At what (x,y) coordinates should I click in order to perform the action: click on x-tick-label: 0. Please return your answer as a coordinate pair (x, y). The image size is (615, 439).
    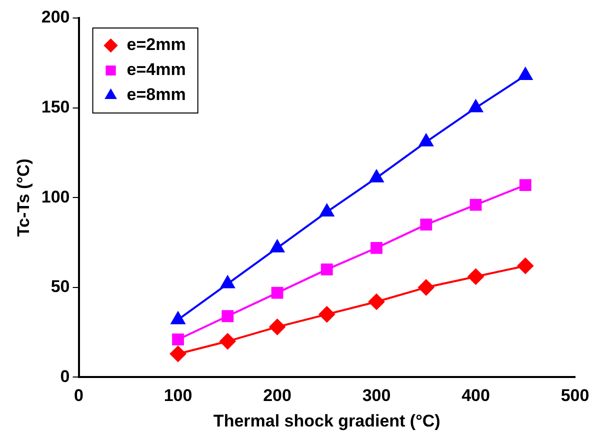
    Looking at the image, I should click on (79, 396).